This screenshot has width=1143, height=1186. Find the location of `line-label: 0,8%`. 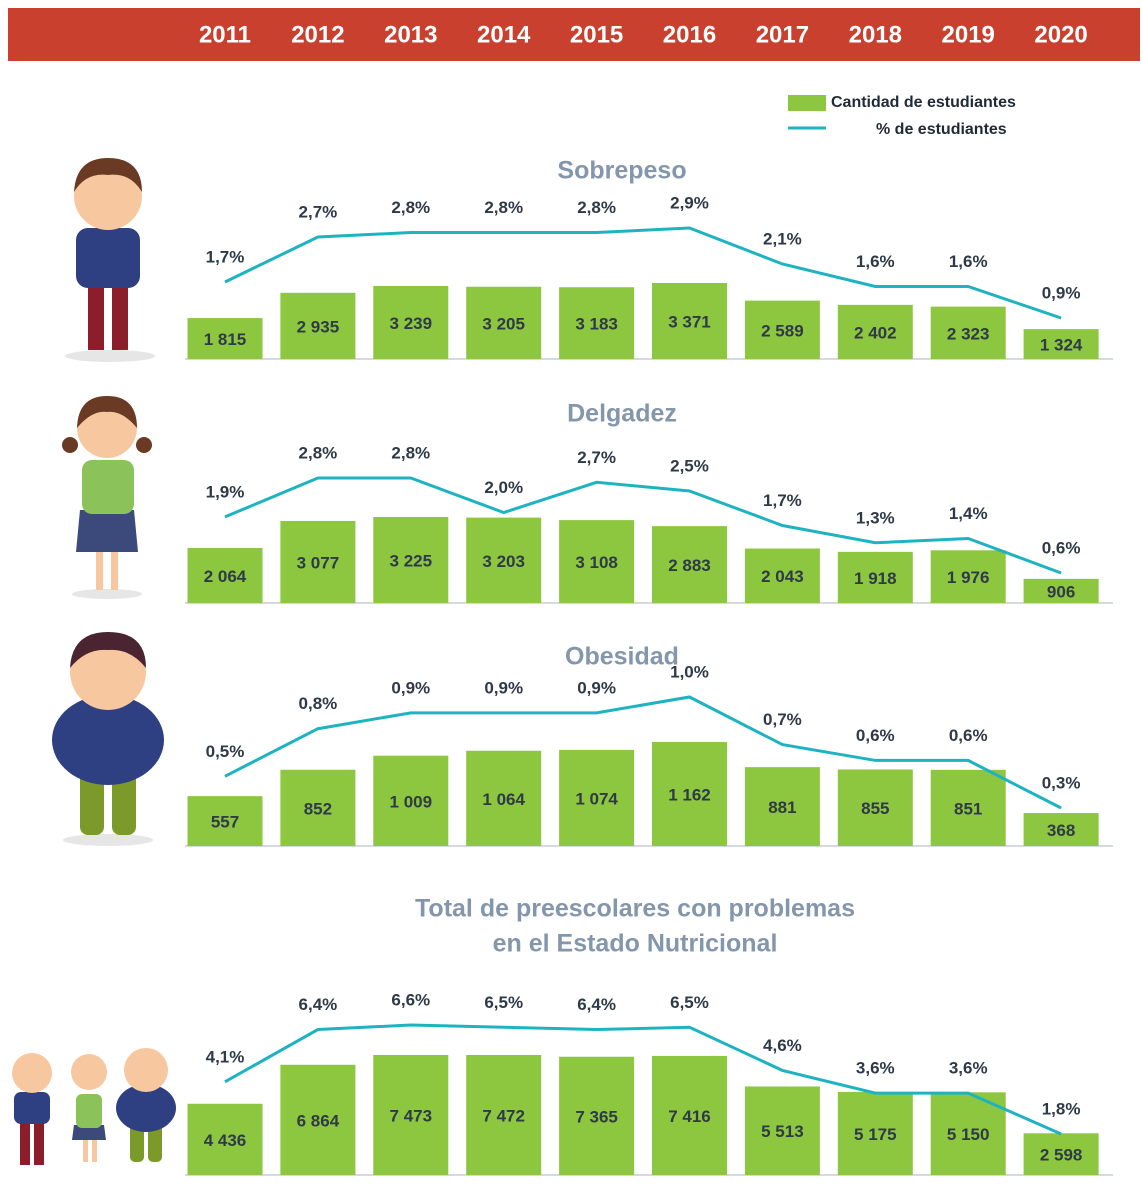

line-label: 0,8% is located at coordinates (318, 703).